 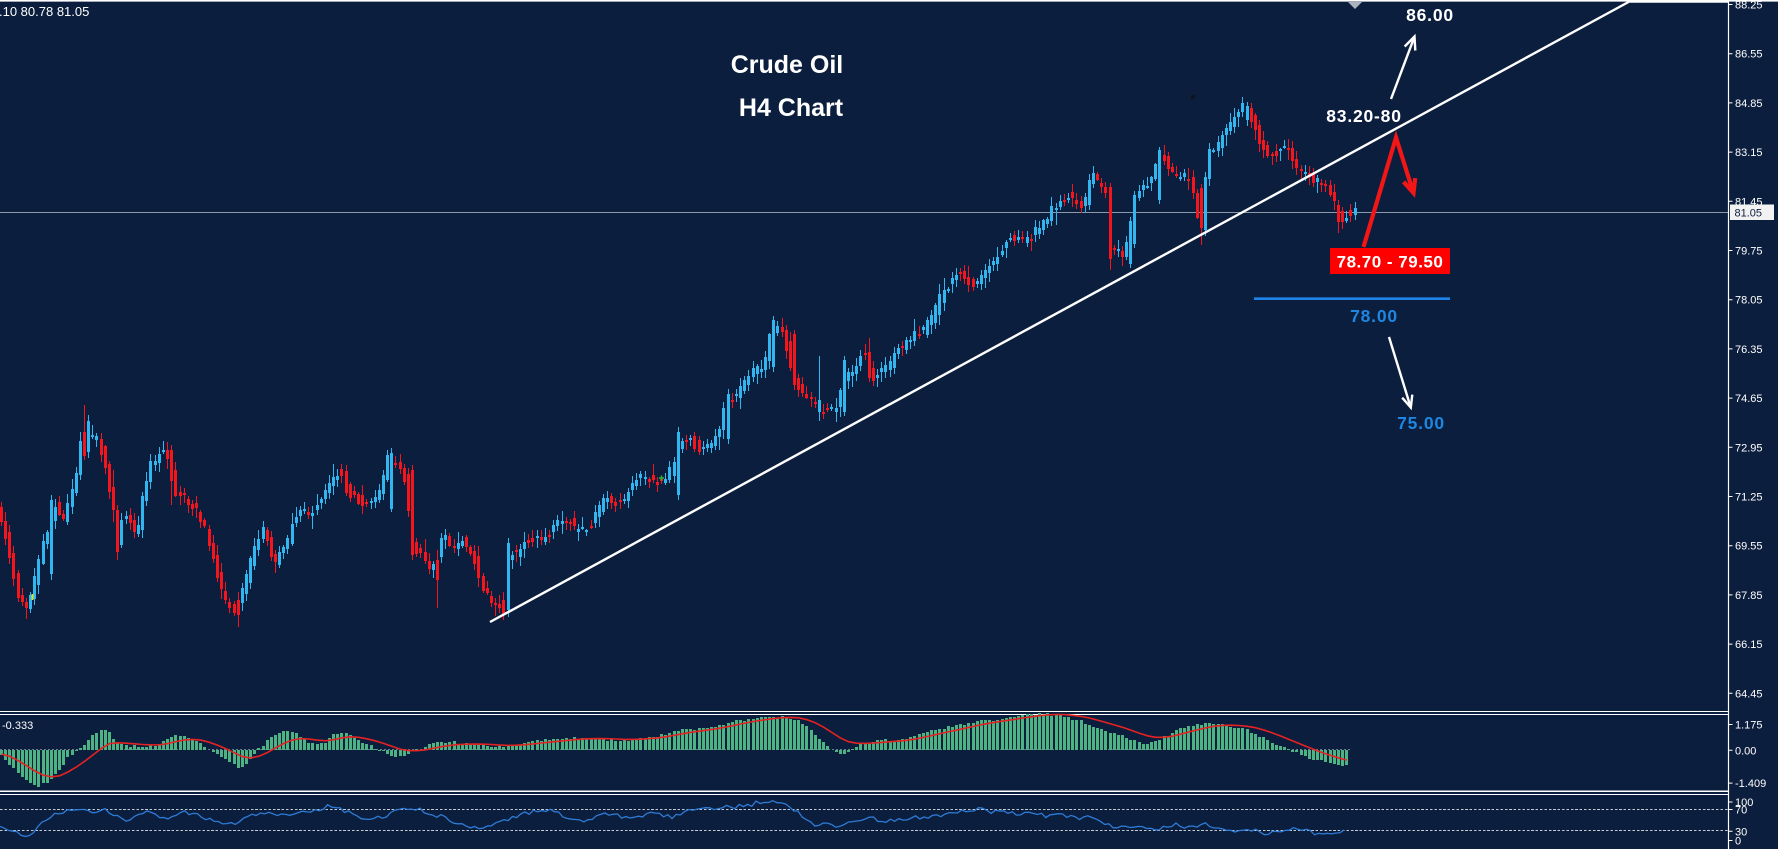 What do you see at coordinates (1750, 784) in the screenshot?
I see `svg-text: -1.409` at bounding box center [1750, 784].